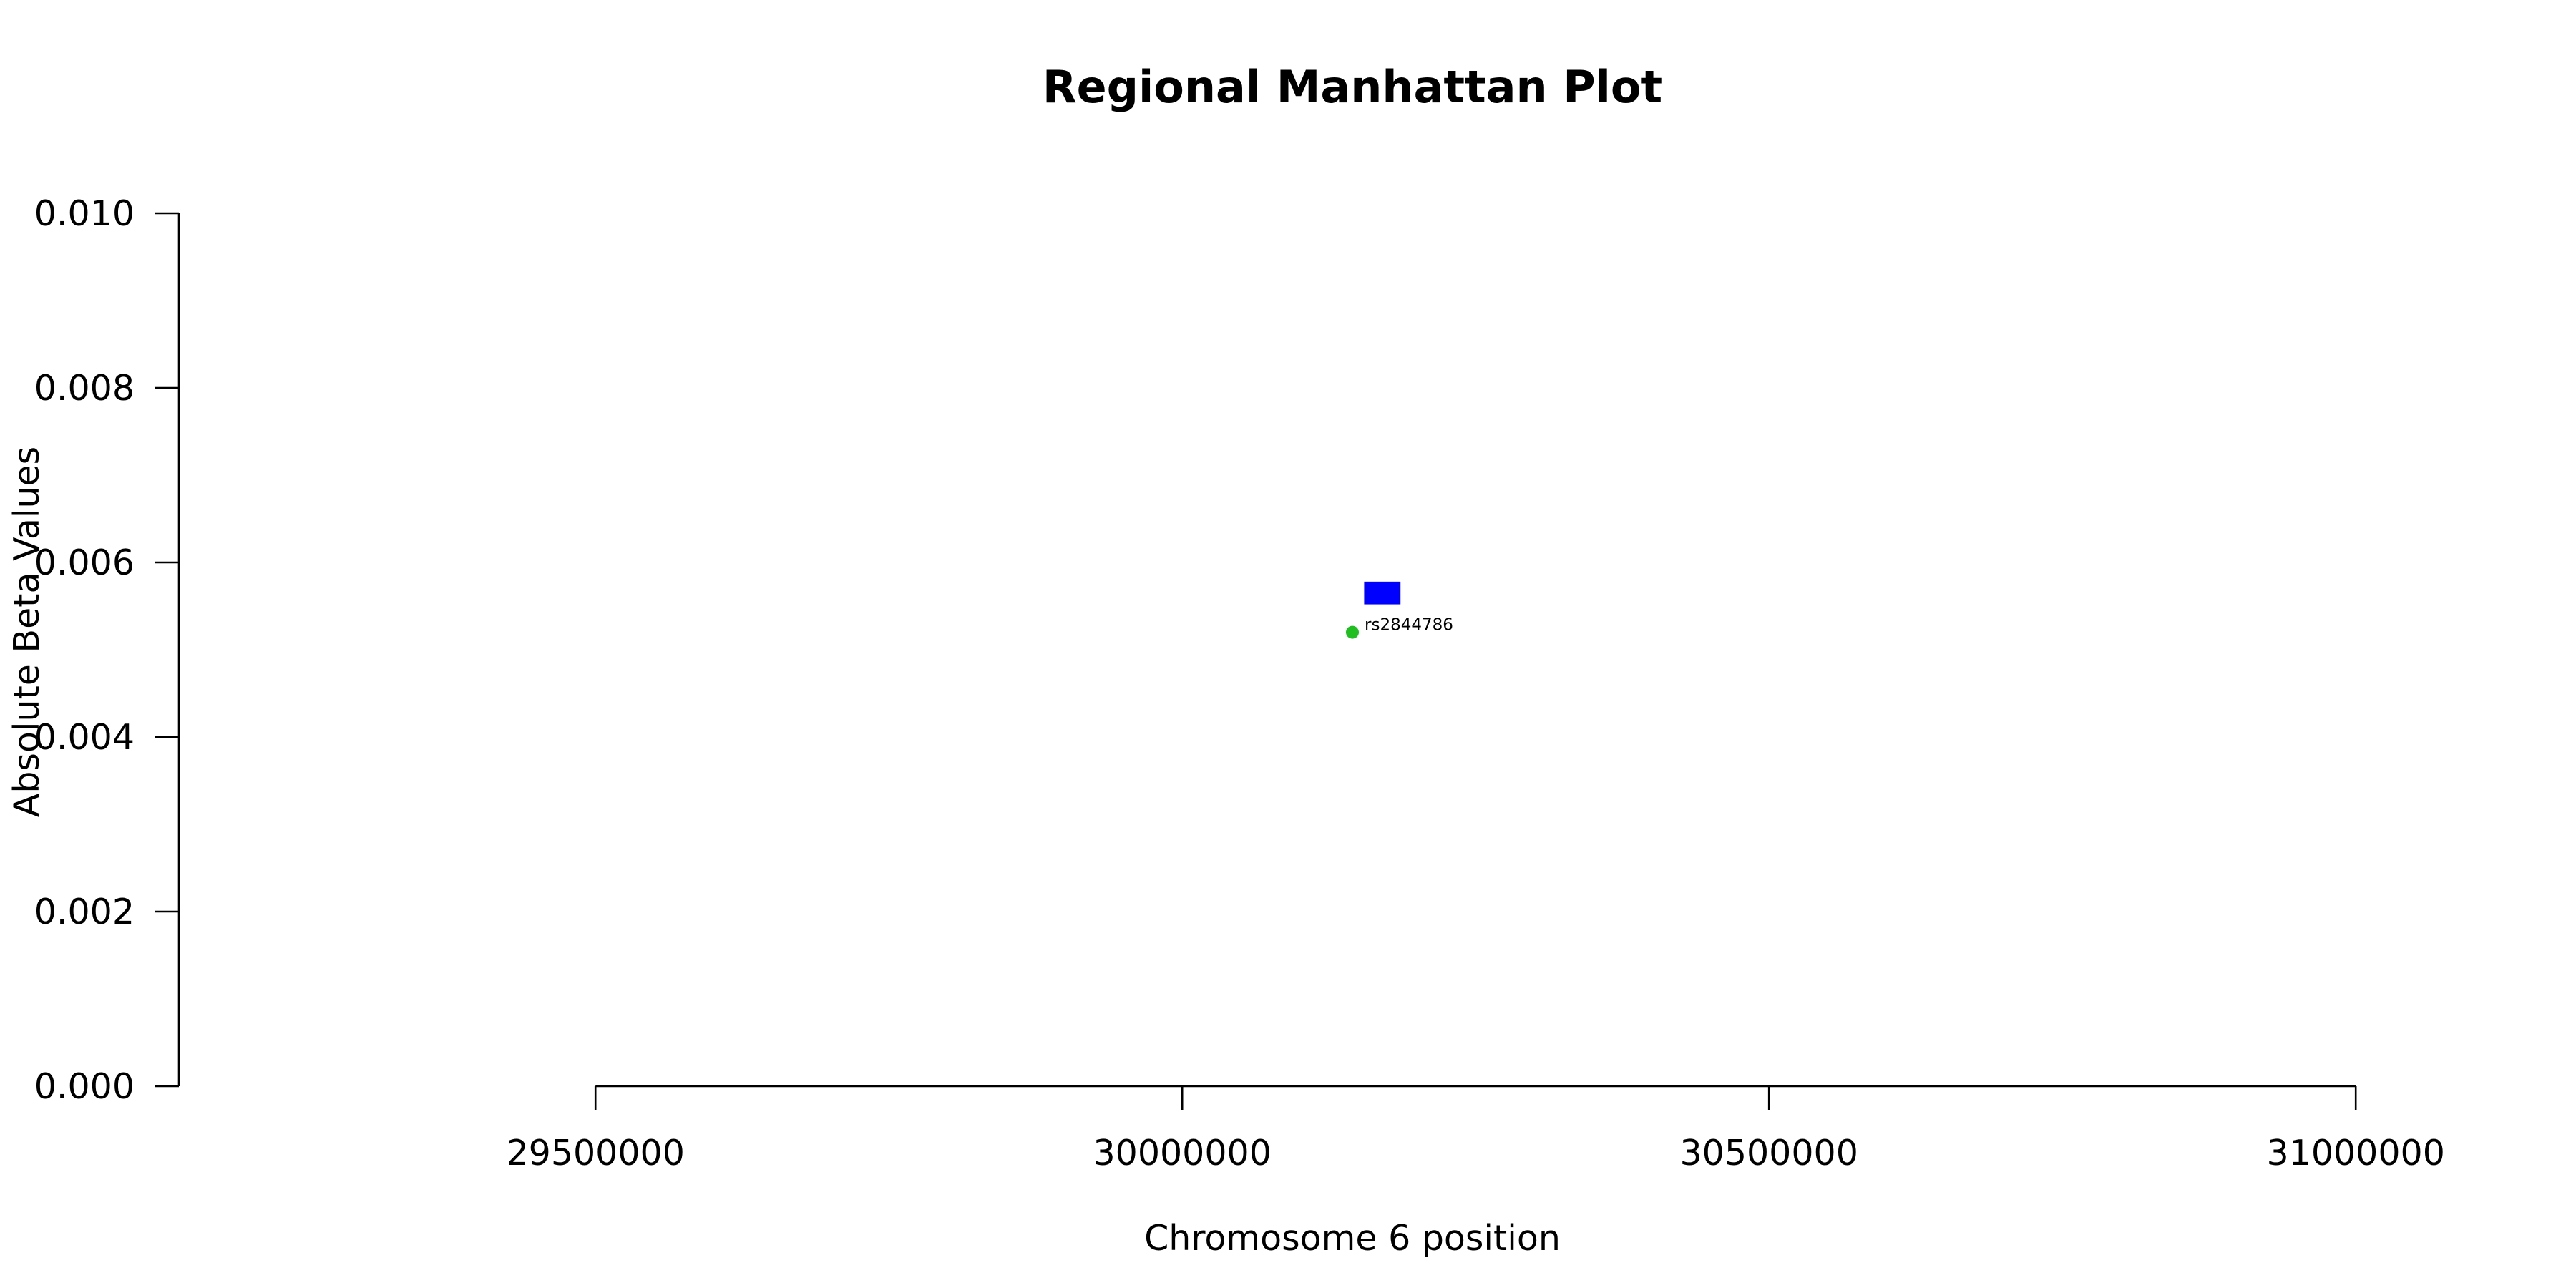 This screenshot has height=1288, width=2576. Describe the element at coordinates (84, 213) in the screenshot. I see `y-tick-label: 0.010` at that location.